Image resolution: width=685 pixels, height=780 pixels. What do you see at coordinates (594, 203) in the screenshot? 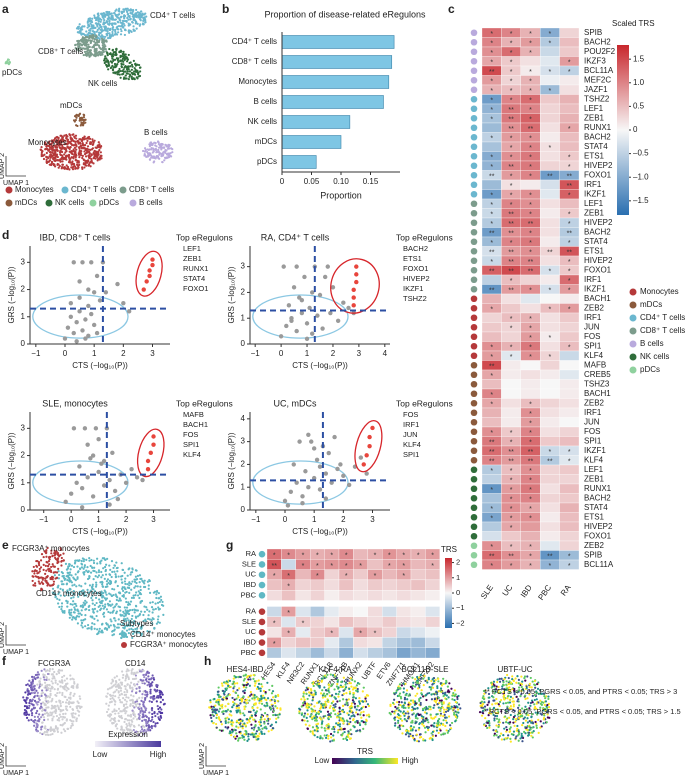
I see `row-label: LEF1` at bounding box center [594, 203].